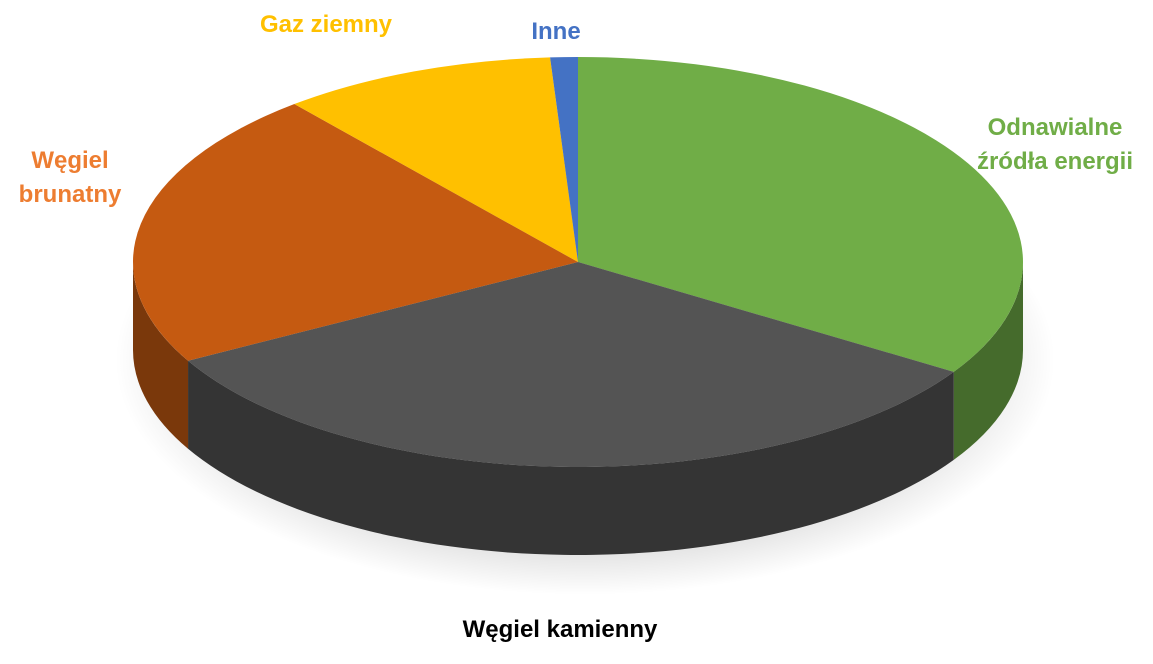 The image size is (1153, 664). I want to click on slice-label: Odnawialne źródła energii, so click(1055, 144).